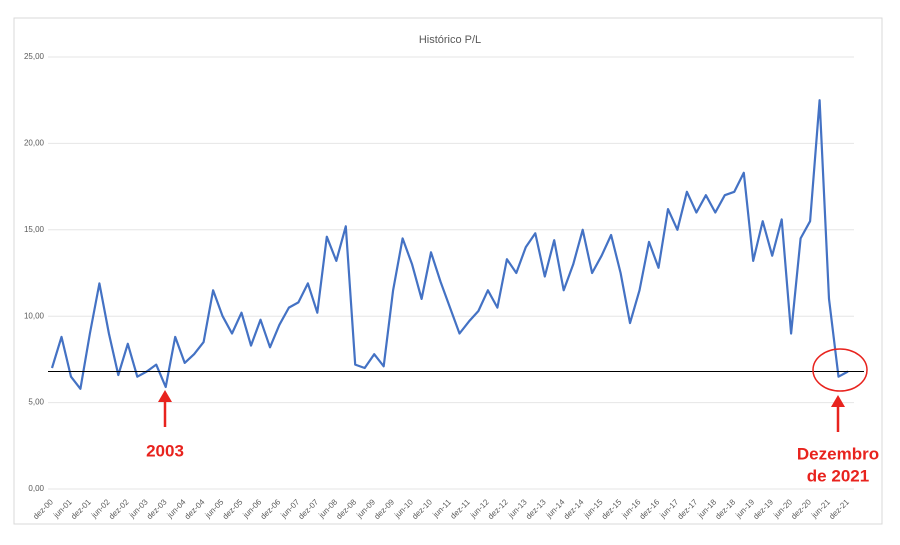  I want to click on y-tick-label: 5,00, so click(36, 402).